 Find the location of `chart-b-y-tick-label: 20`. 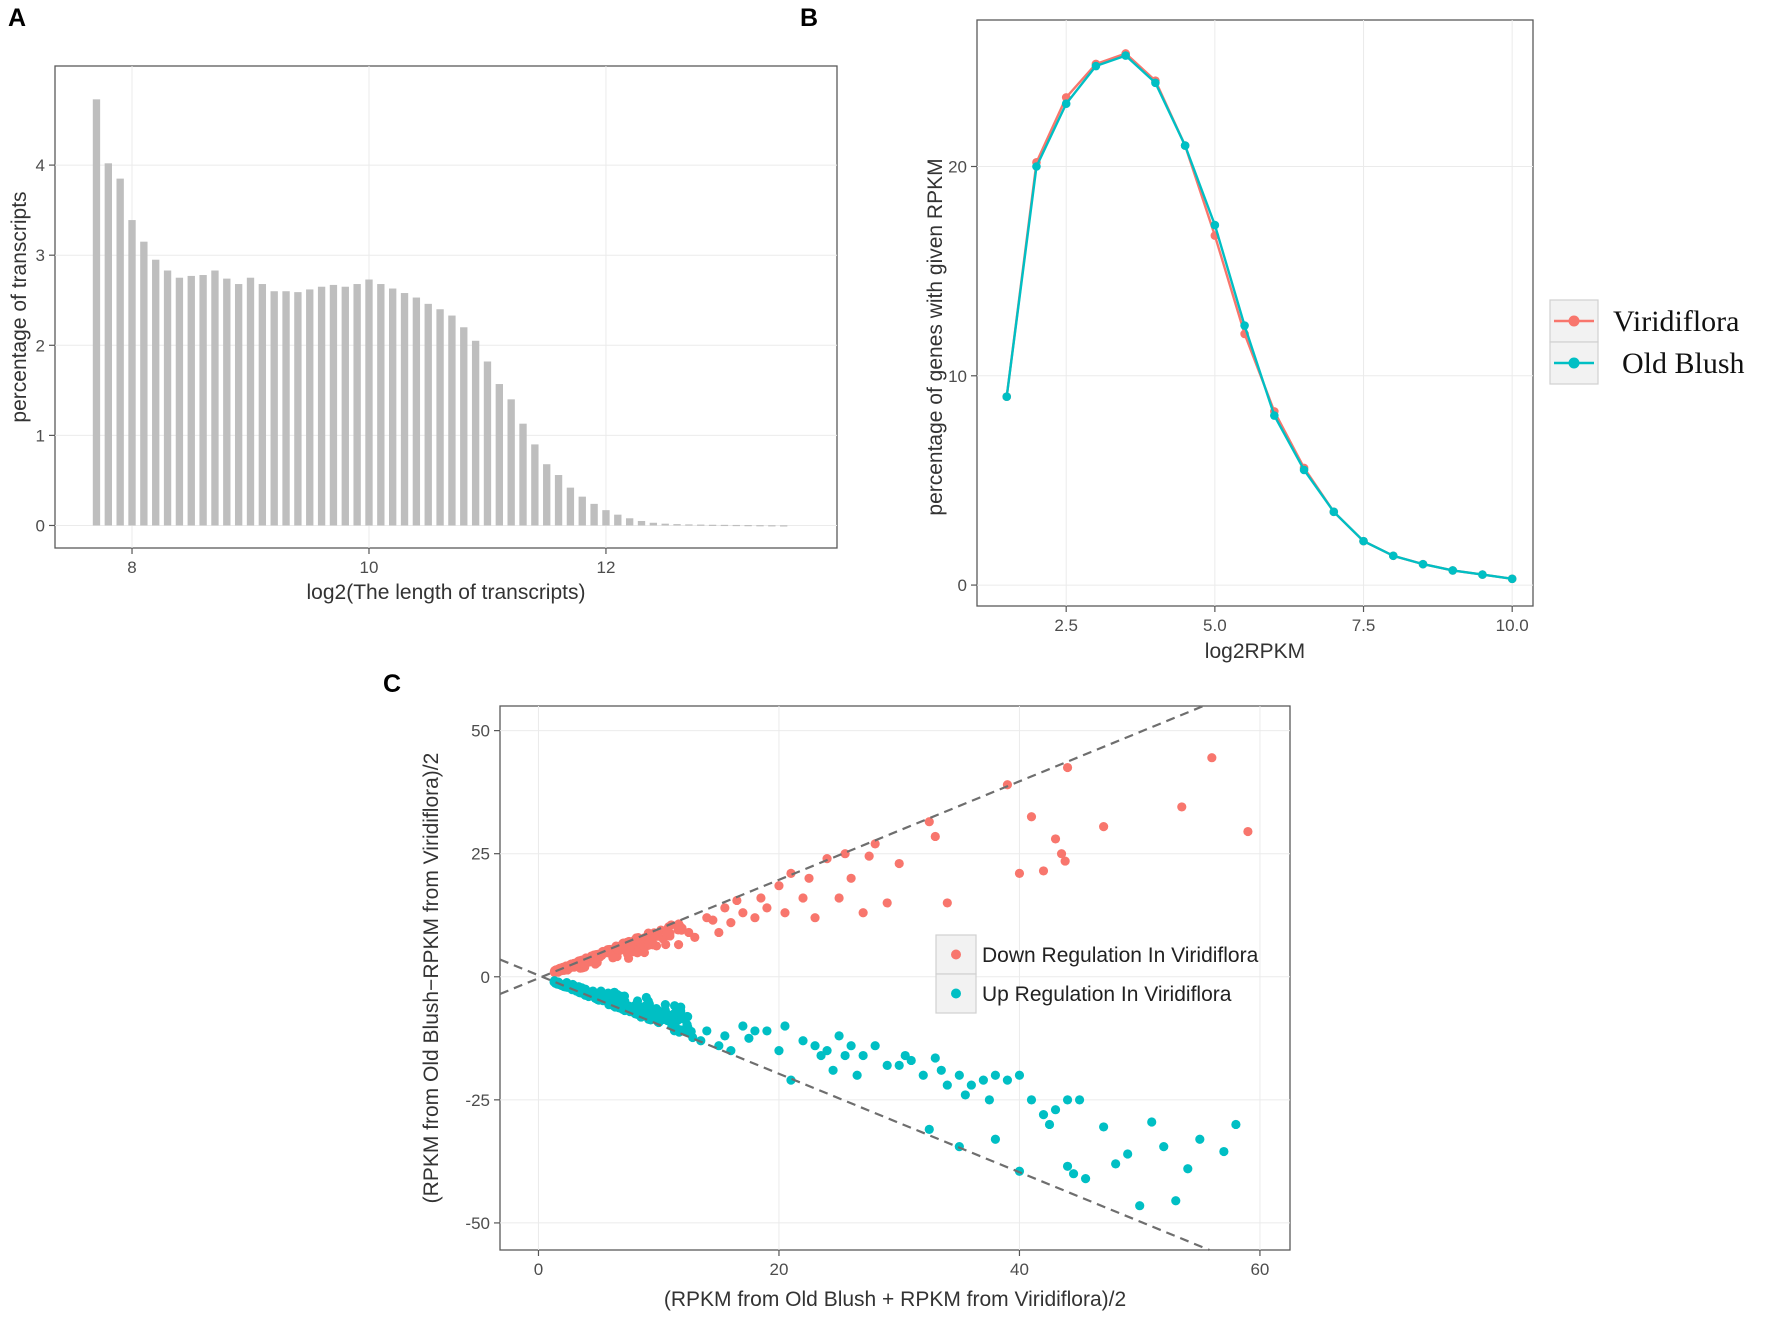

chart-b-y-tick-label: 20 is located at coordinates (957, 167).